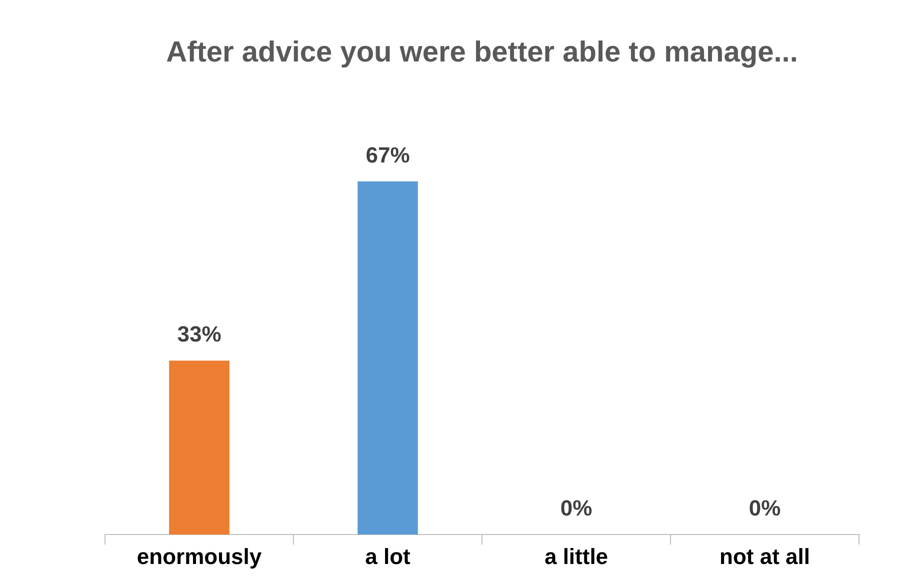 This screenshot has width=922, height=579. What do you see at coordinates (199, 556) in the screenshot?
I see `x-tick-label: enormously` at bounding box center [199, 556].